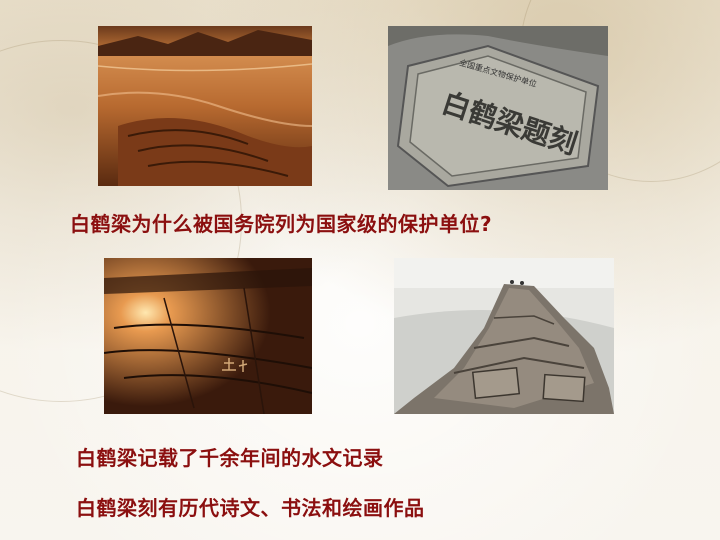  What do you see at coordinates (250, 508) in the screenshot?
I see `answer-poetry-calligraphy: 白鹤梁刻有历代诗文、书法和绘画作品` at bounding box center [250, 508].